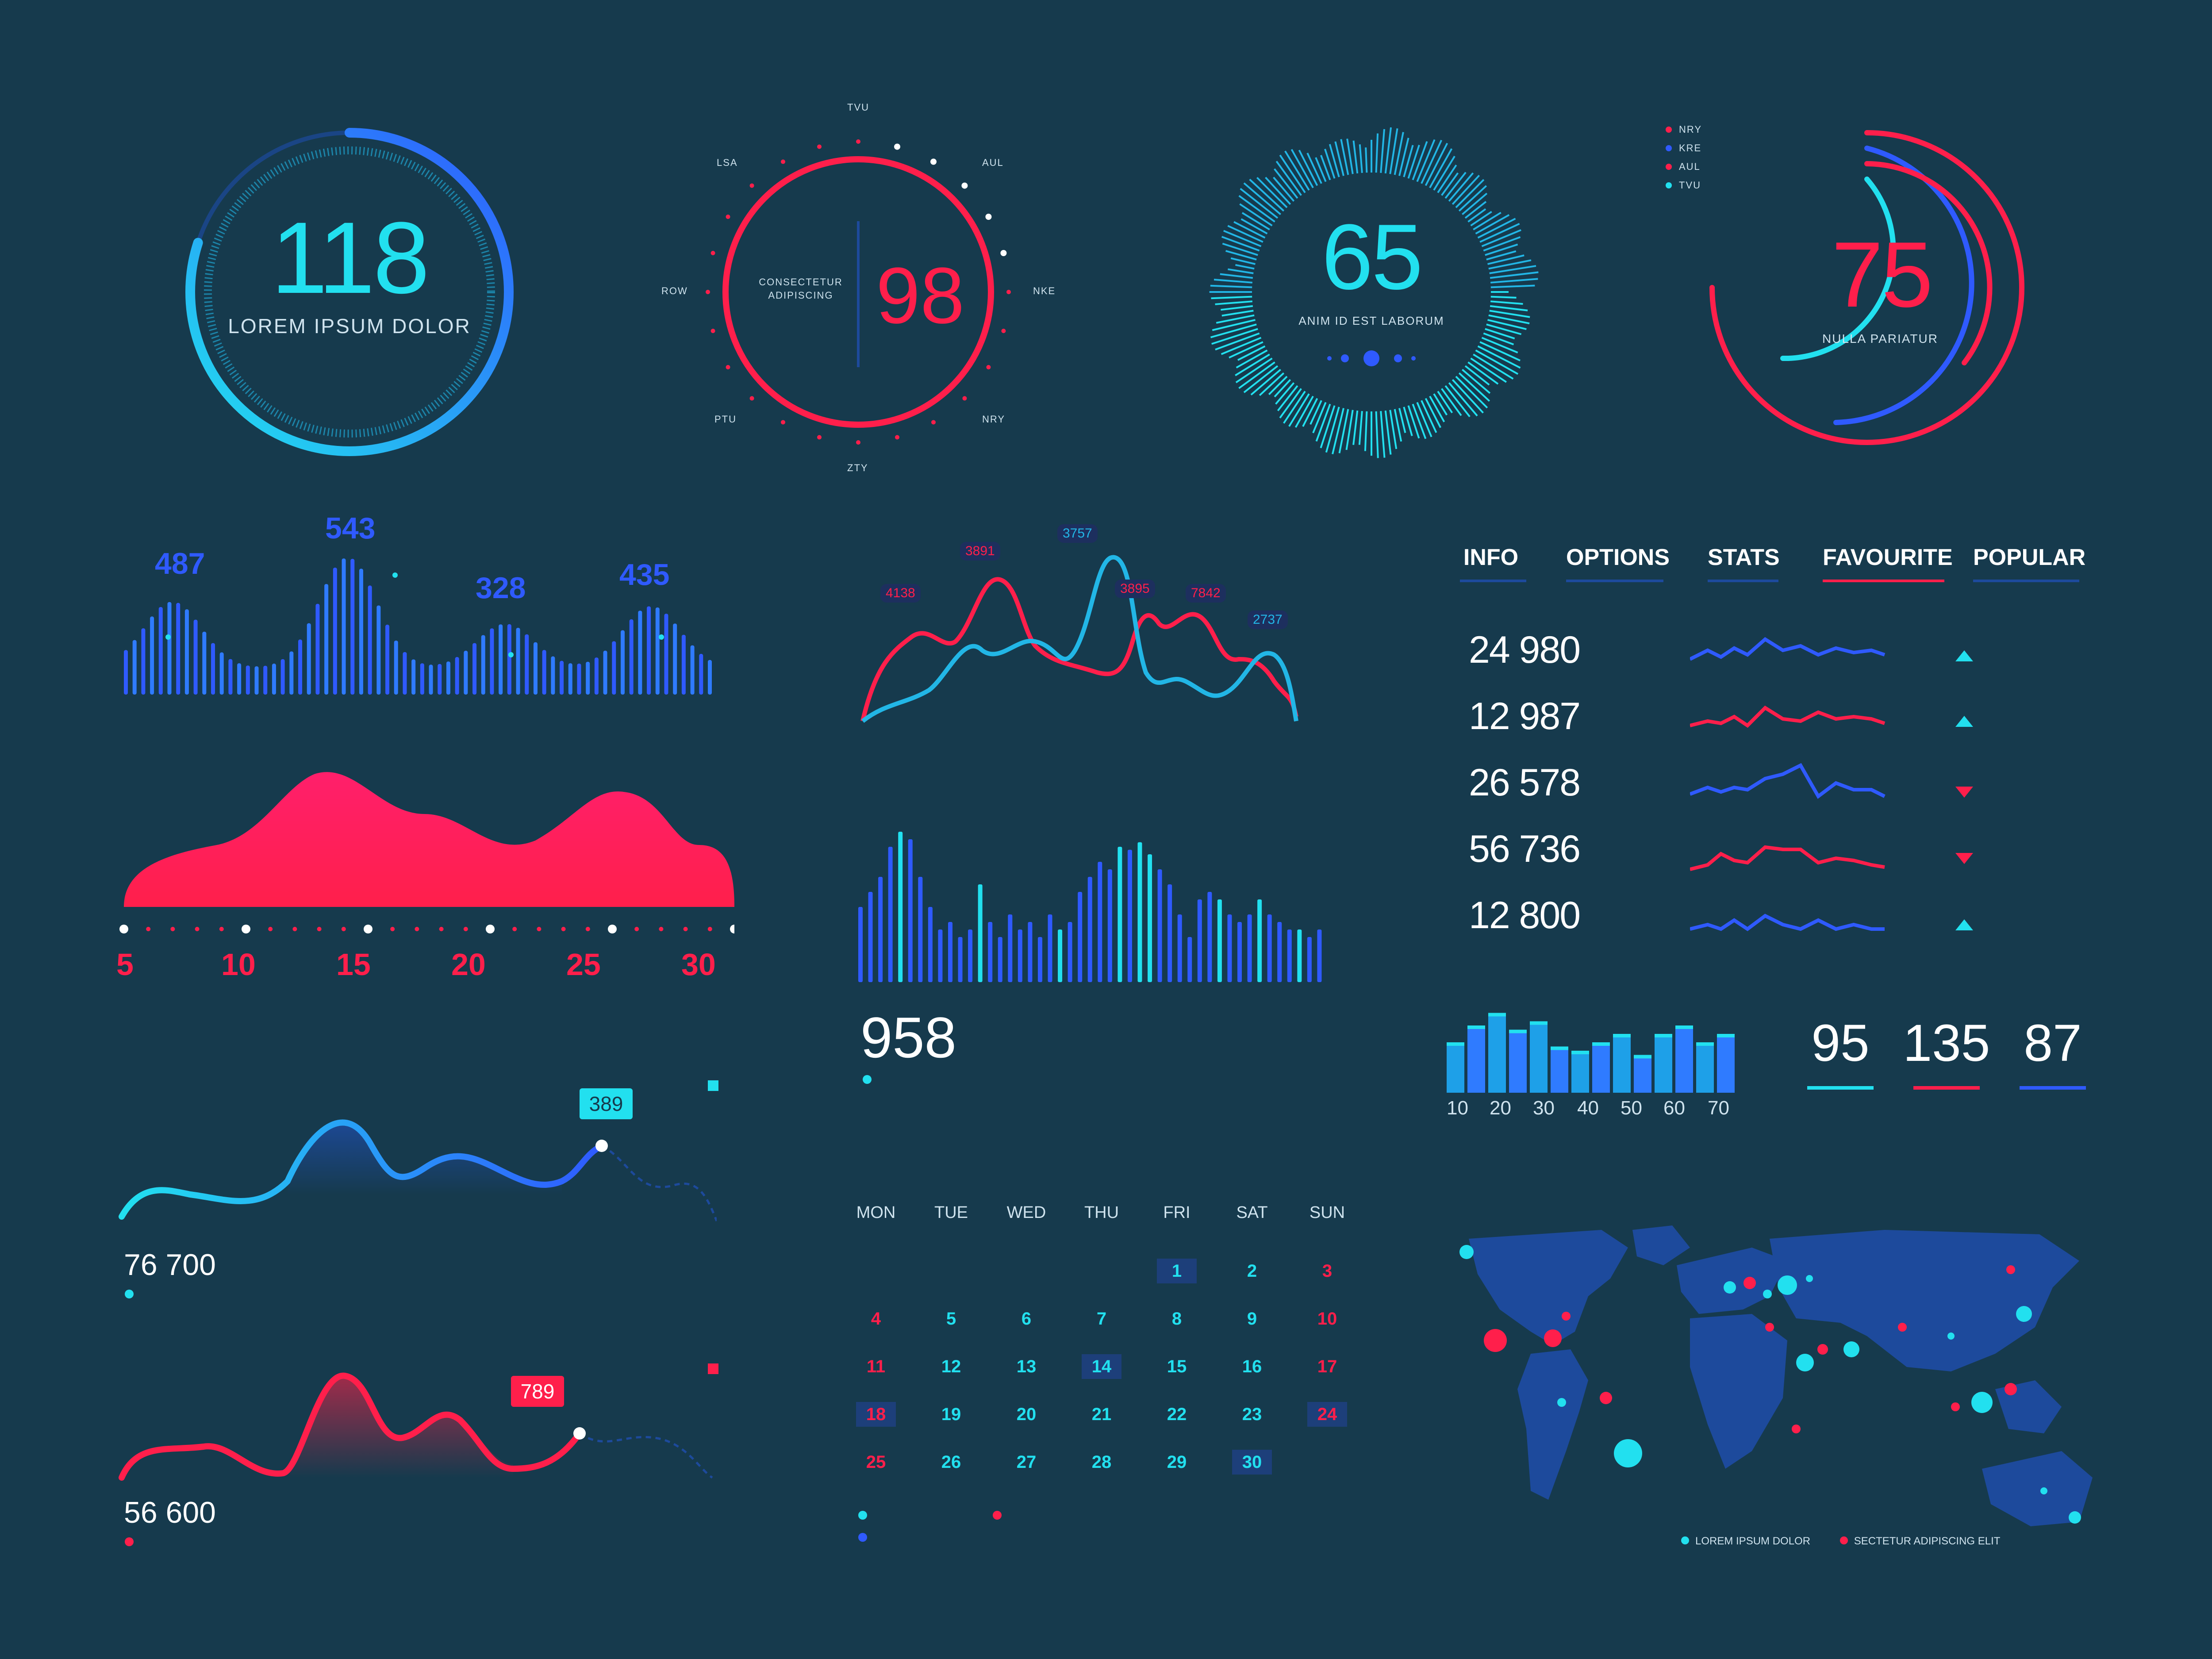 The width and height of the screenshot is (2212, 1659). What do you see at coordinates (1102, 1415) in the screenshot?
I see `calendar-day: 21` at bounding box center [1102, 1415].